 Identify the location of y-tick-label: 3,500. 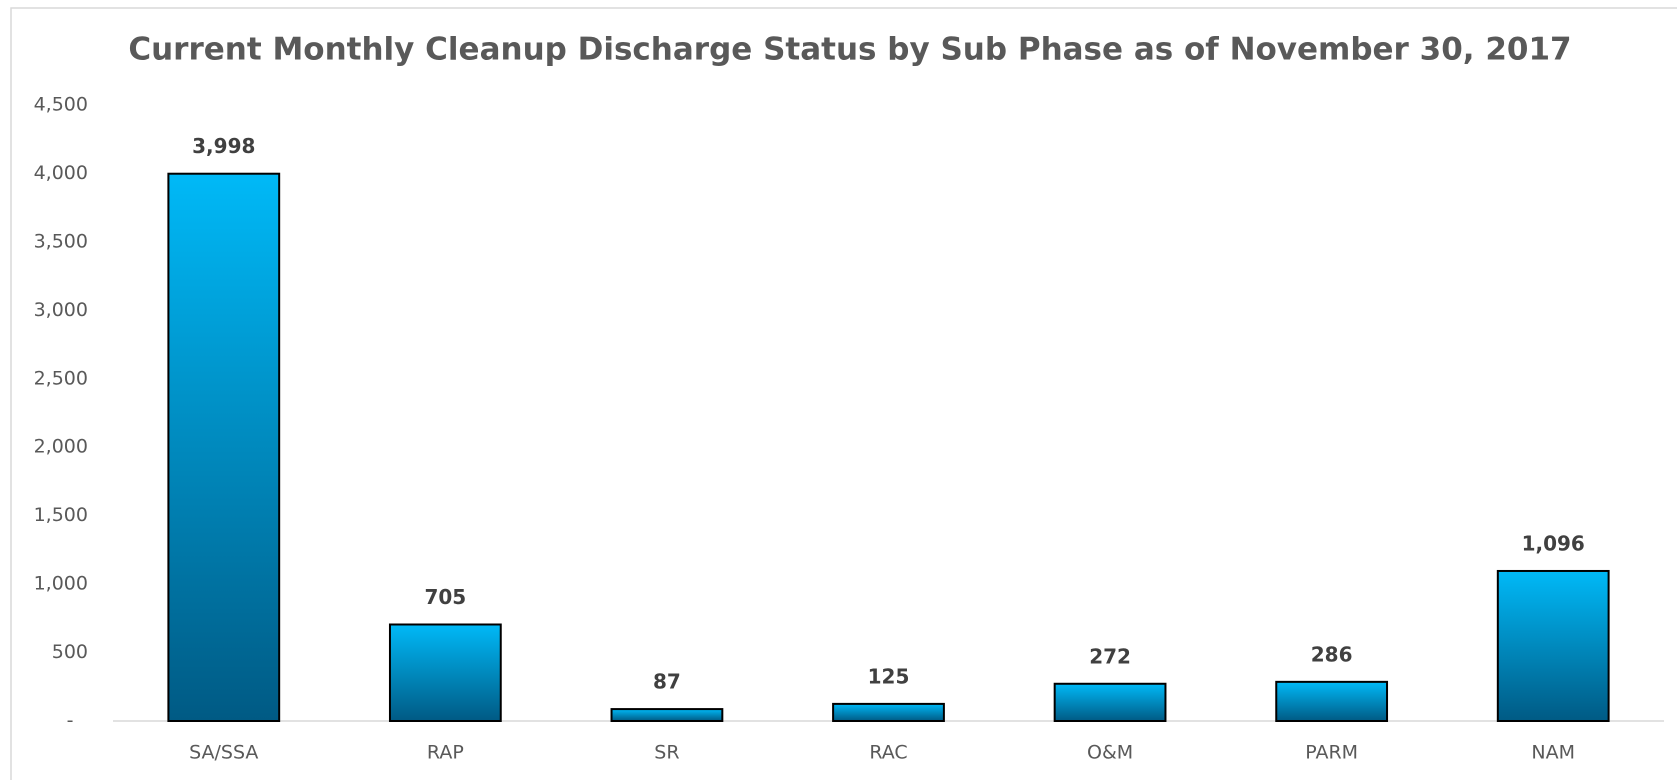
(61, 241).